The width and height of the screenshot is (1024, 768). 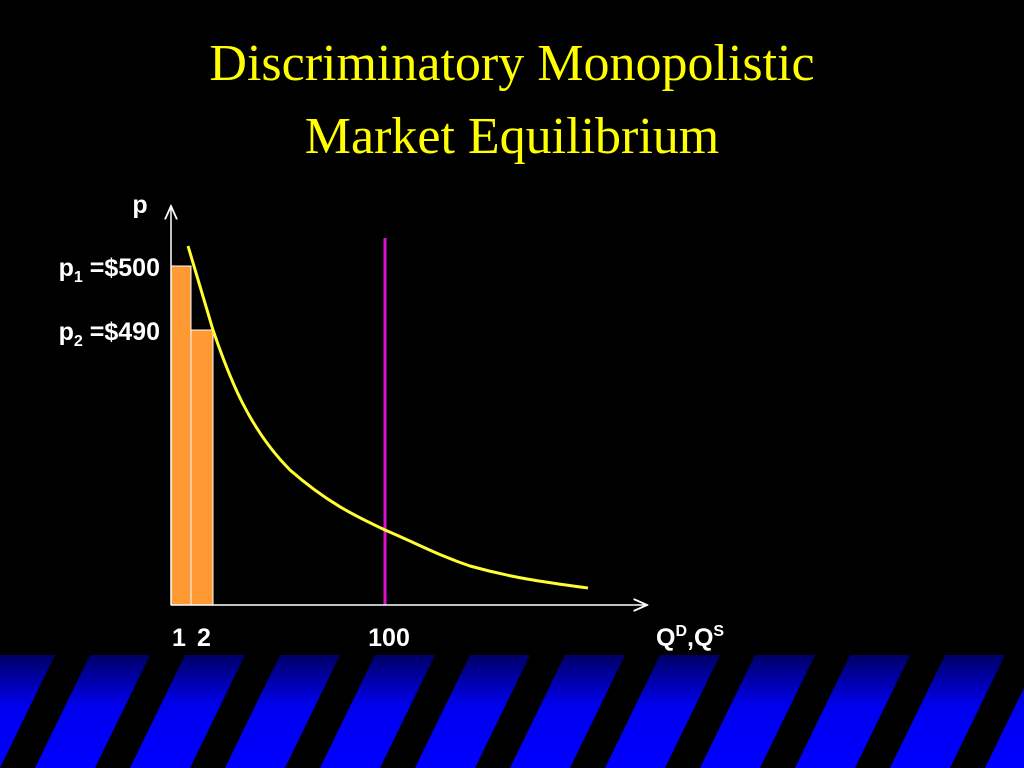 What do you see at coordinates (179, 638) in the screenshot?
I see `x-tick-label: 1` at bounding box center [179, 638].